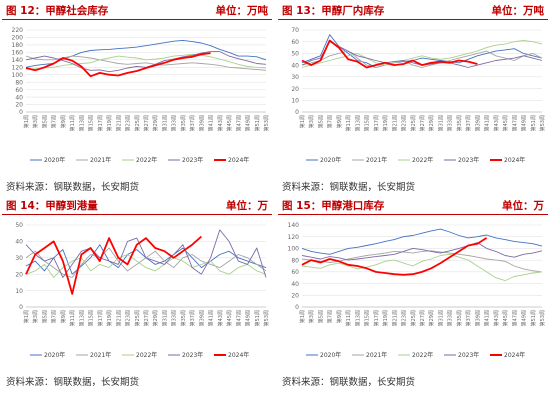 The width and height of the screenshot is (550, 406). What do you see at coordinates (295, 30) in the screenshot?
I see `y-tick-label: 70` at bounding box center [295, 30].